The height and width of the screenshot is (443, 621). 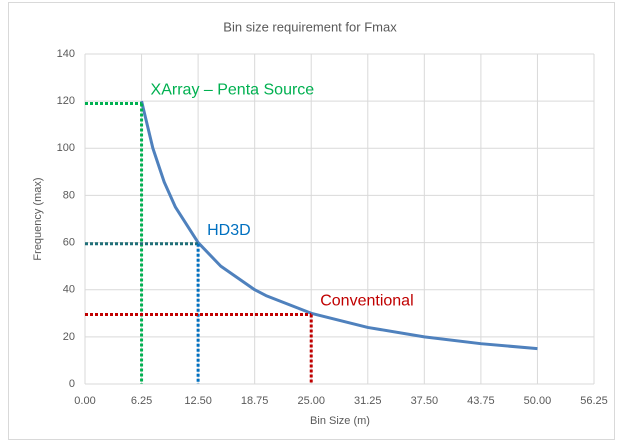 What do you see at coordinates (594, 401) in the screenshot?
I see `x-tick-label: 56.25` at bounding box center [594, 401].